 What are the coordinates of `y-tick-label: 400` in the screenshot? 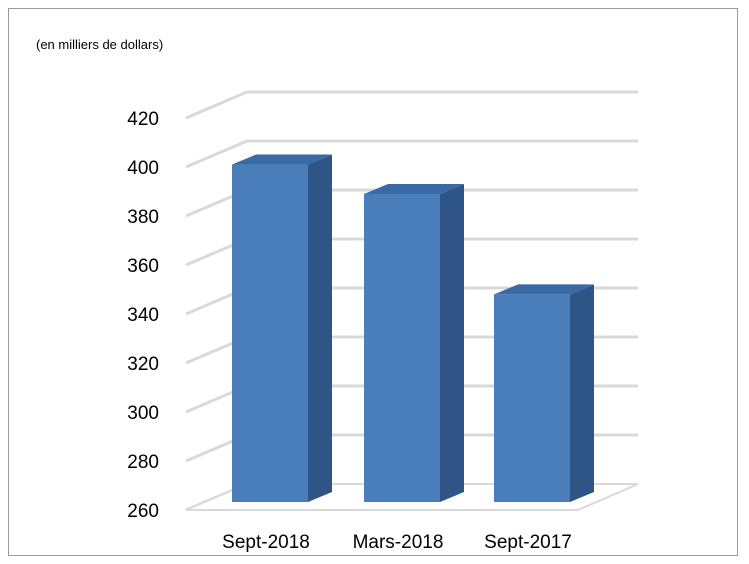 It's located at (143, 168).